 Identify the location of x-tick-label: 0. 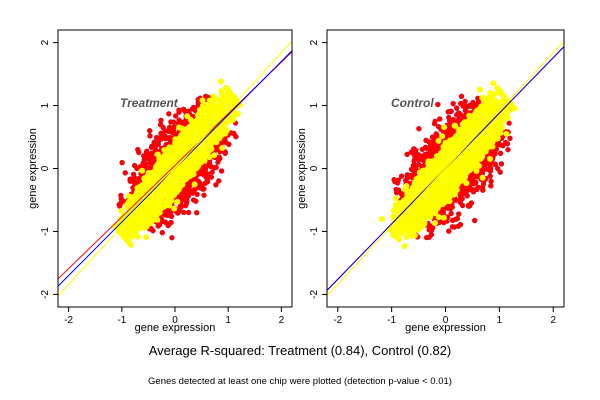
(175, 320).